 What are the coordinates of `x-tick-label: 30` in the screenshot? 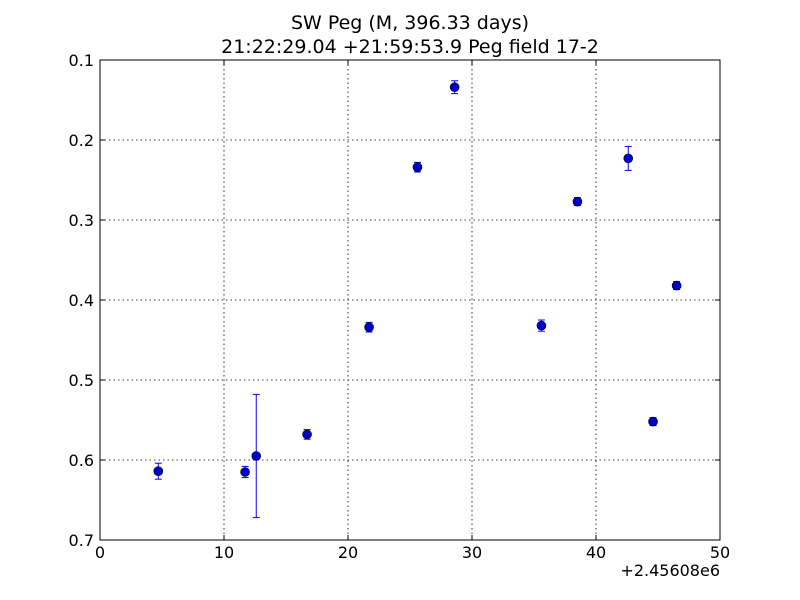 It's located at (472, 552).